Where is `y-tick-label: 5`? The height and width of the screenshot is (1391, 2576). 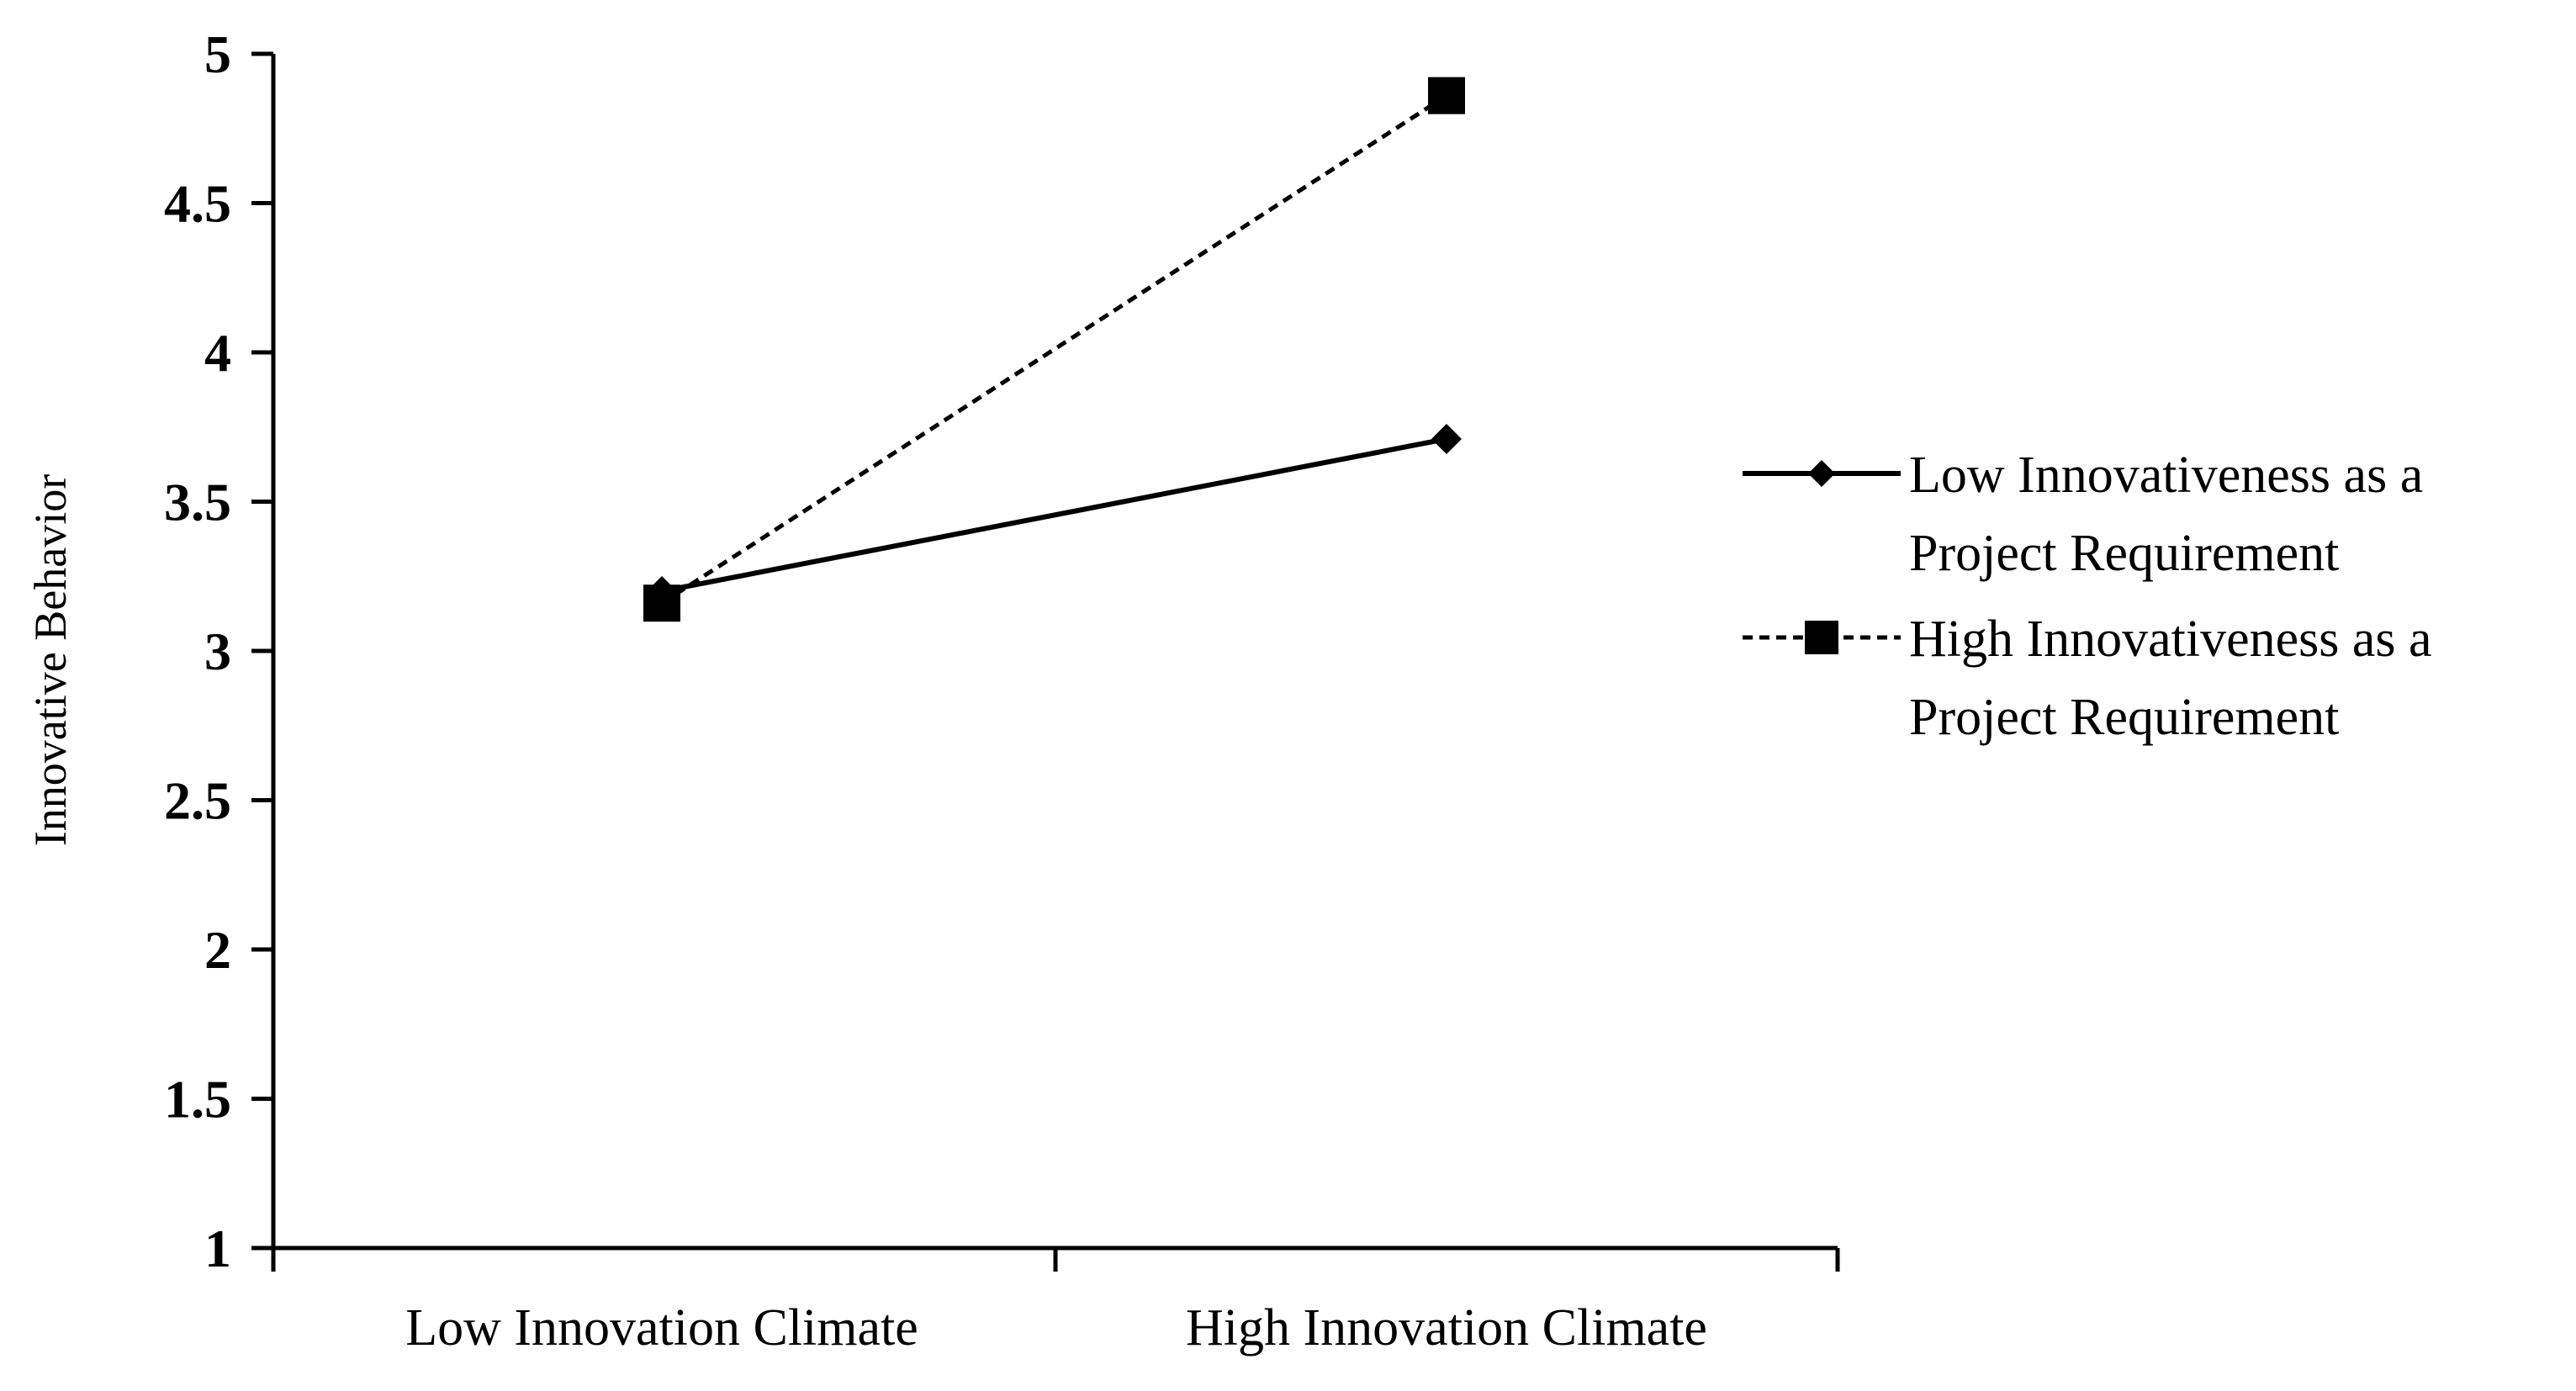
y-tick-label: 5 is located at coordinates (217, 54).